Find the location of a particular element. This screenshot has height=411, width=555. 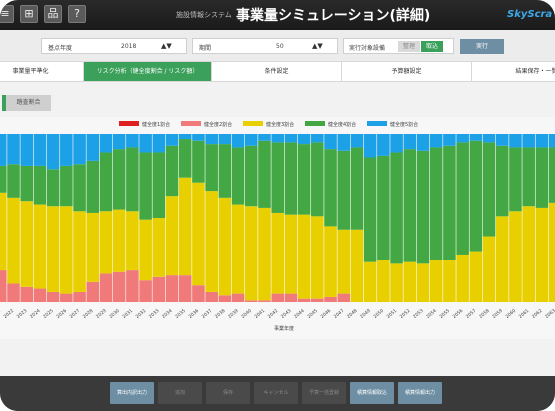

layers-icon: ⊞ is located at coordinates (29, 14).